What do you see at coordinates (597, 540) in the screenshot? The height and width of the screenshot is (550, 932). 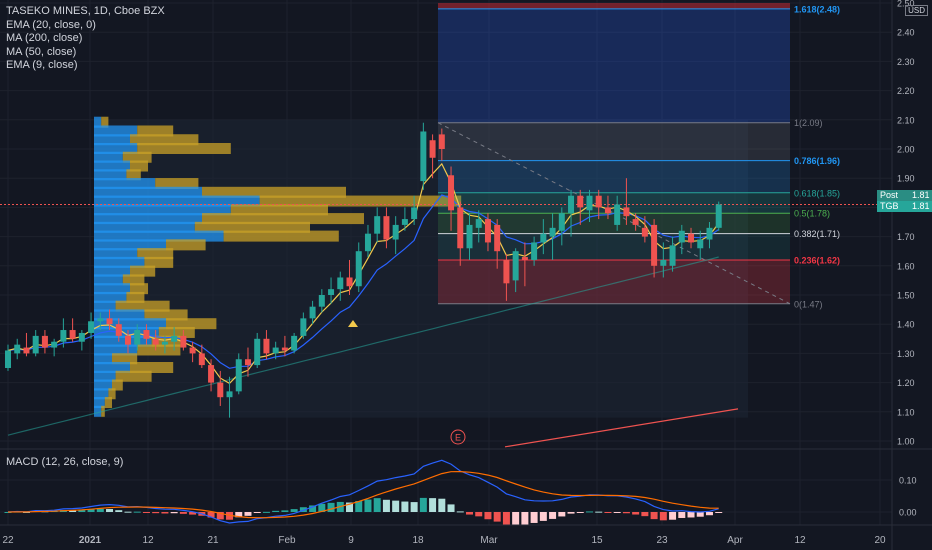 I see `time-tick-label: 15` at bounding box center [597, 540].